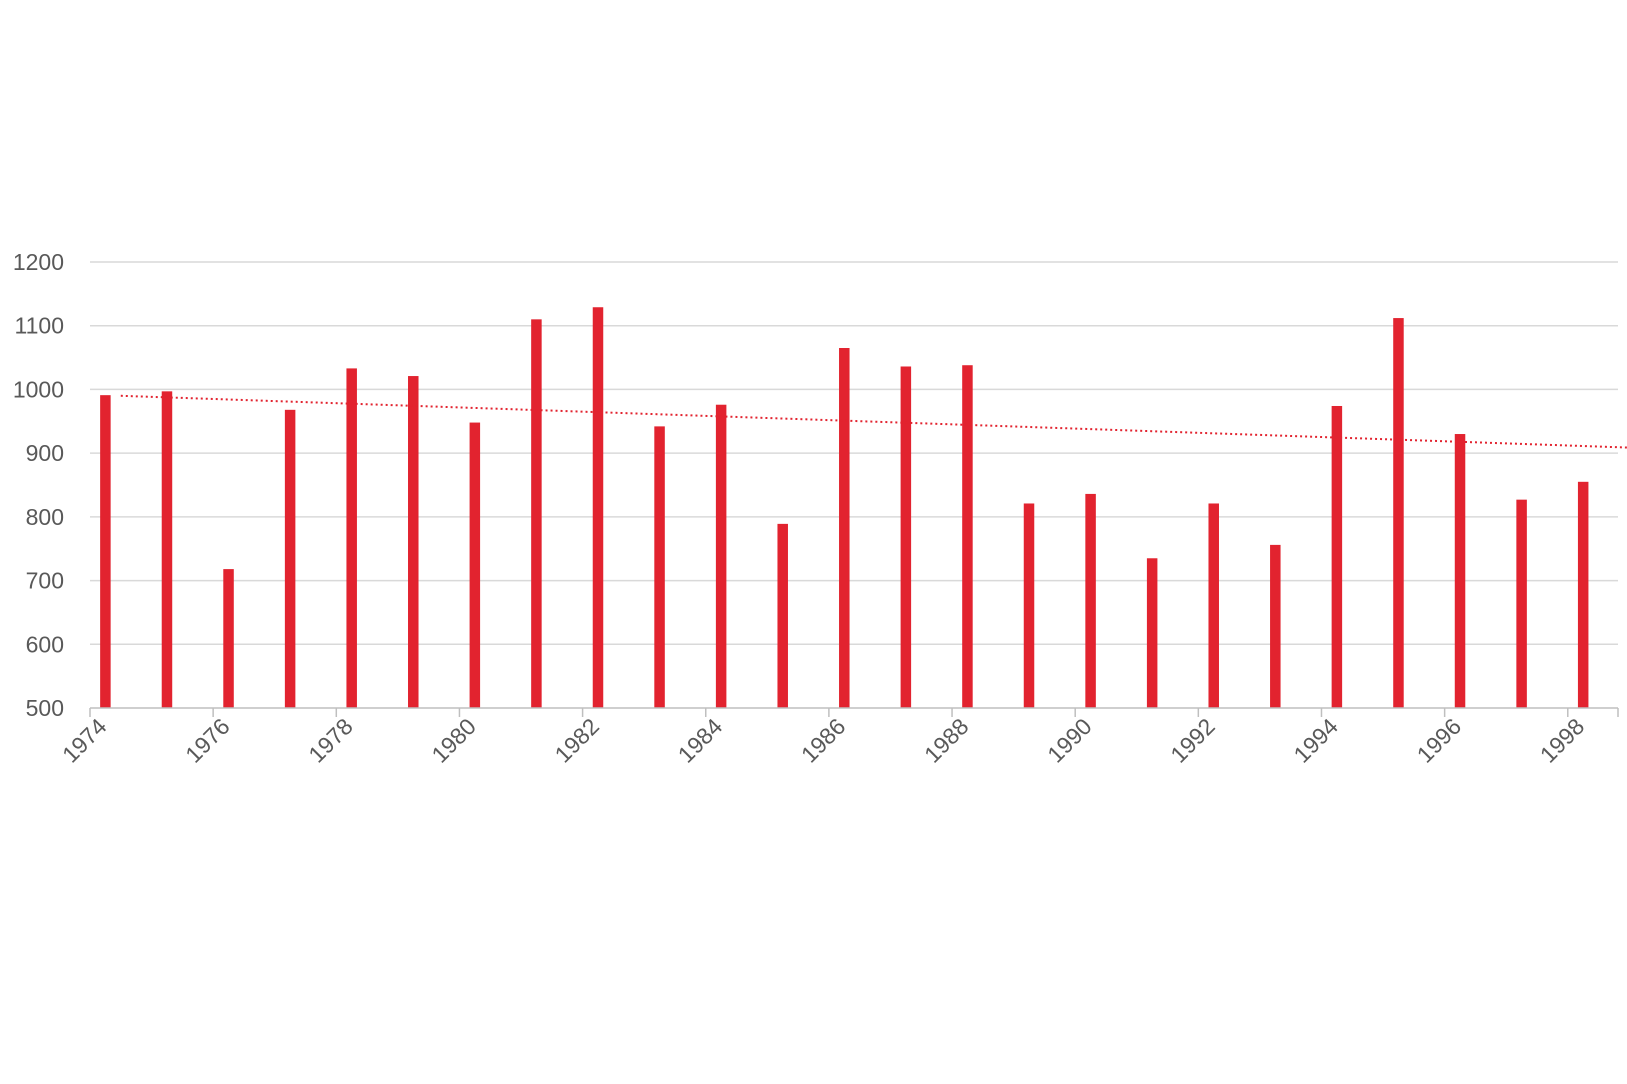  What do you see at coordinates (1029, 605) in the screenshot?
I see `bar-1989` at bounding box center [1029, 605].